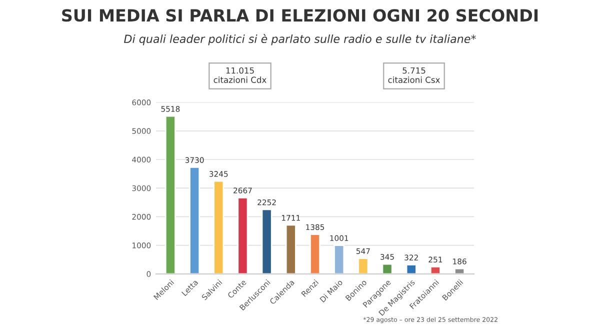 The image size is (600, 330). Describe the element at coordinates (300, 15) in the screenshot. I see `chart-title: SUI MEDIA SI PARLA DI ELEZIONI OGNI 20 SECONDI` at that location.